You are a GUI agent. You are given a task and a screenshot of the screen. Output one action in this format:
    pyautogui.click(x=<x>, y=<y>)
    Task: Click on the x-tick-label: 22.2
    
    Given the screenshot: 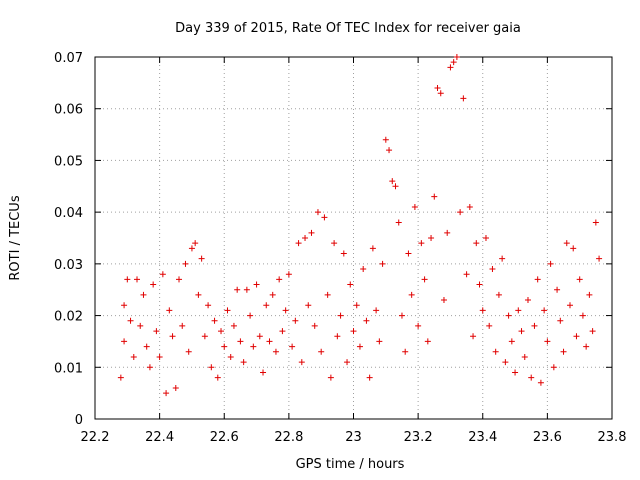 What is the action you would take?
    pyautogui.click(x=95, y=437)
    